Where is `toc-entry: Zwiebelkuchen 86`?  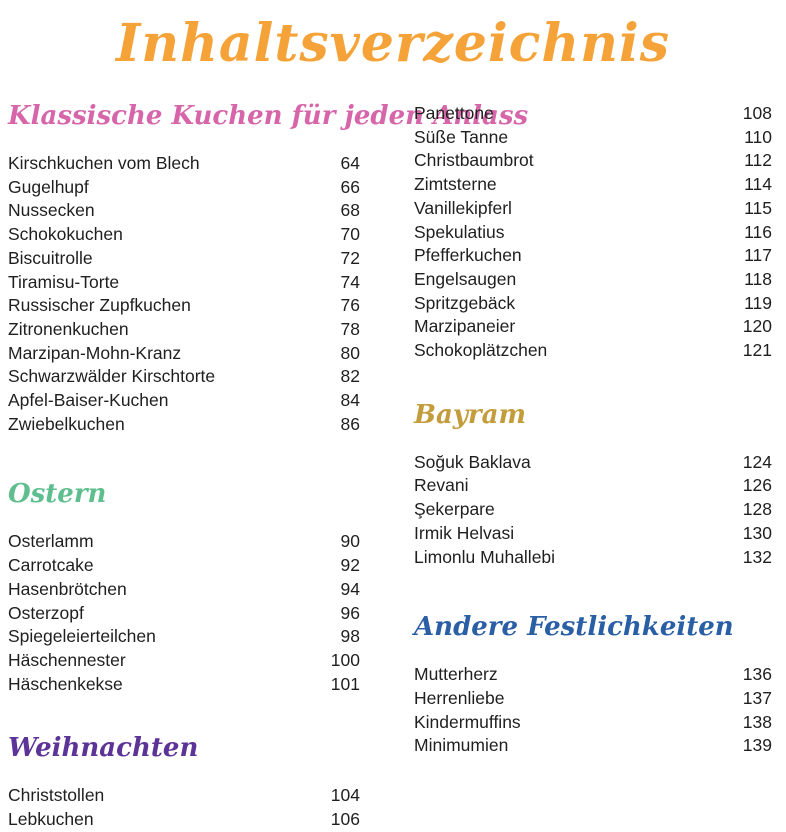 toc-entry: Zwiebelkuchen 86 is located at coordinates (184, 425).